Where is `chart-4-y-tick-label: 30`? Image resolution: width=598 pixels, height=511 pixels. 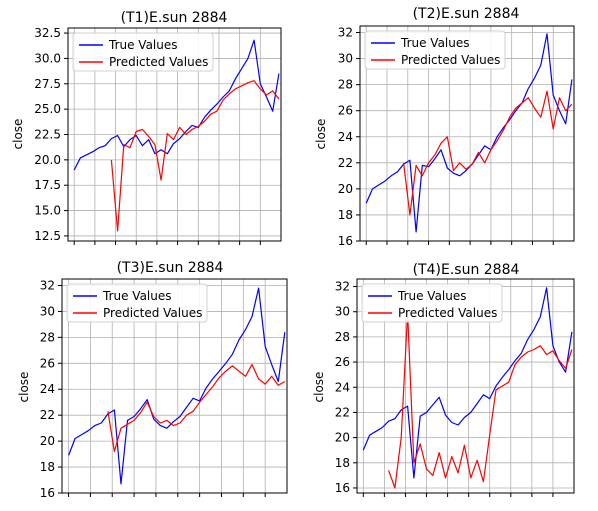 chart-4-y-tick-label: 30 is located at coordinates (342, 312).